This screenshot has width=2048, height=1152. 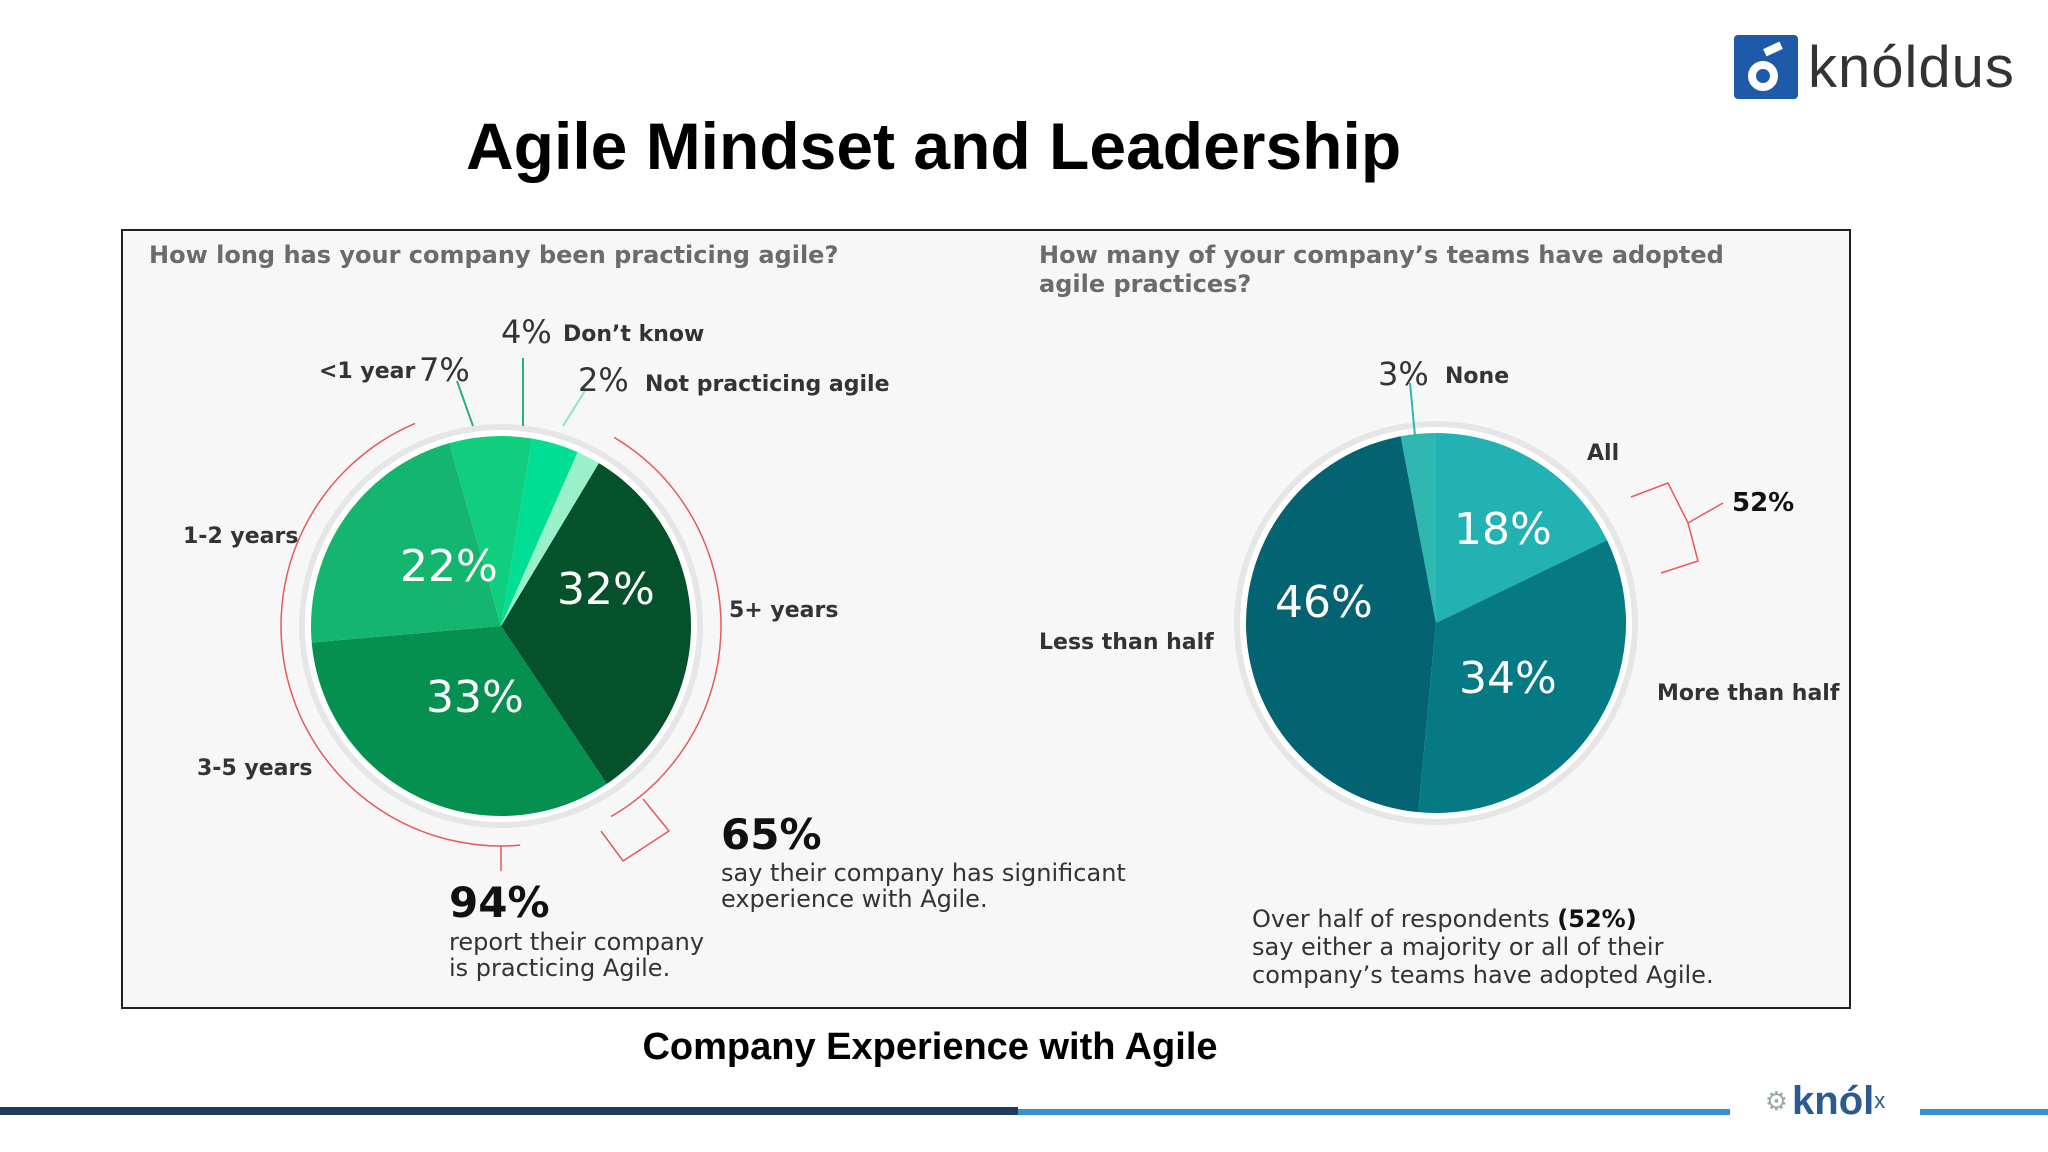 What do you see at coordinates (1404, 919) in the screenshot?
I see `summary-line1: Over half of respondents` at bounding box center [1404, 919].